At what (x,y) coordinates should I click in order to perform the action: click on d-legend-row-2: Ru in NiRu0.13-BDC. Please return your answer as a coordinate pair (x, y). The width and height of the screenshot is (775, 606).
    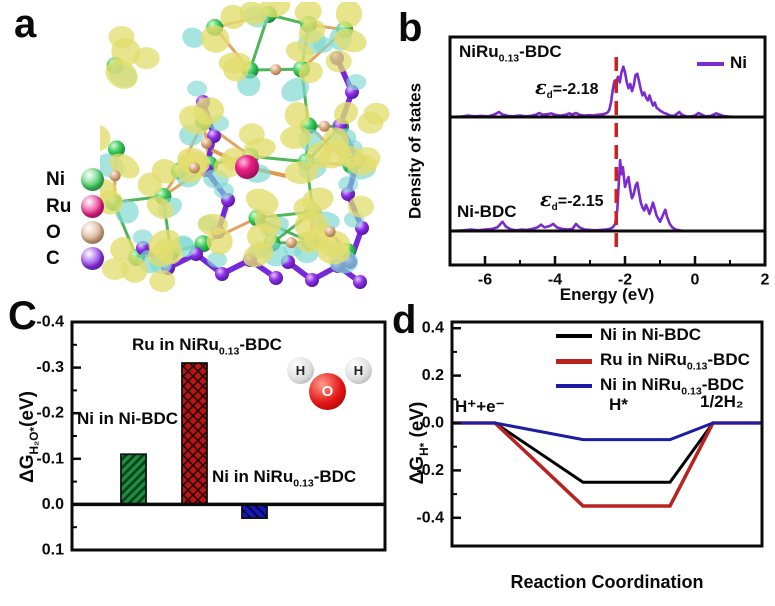
    Looking at the image, I should click on (653, 361).